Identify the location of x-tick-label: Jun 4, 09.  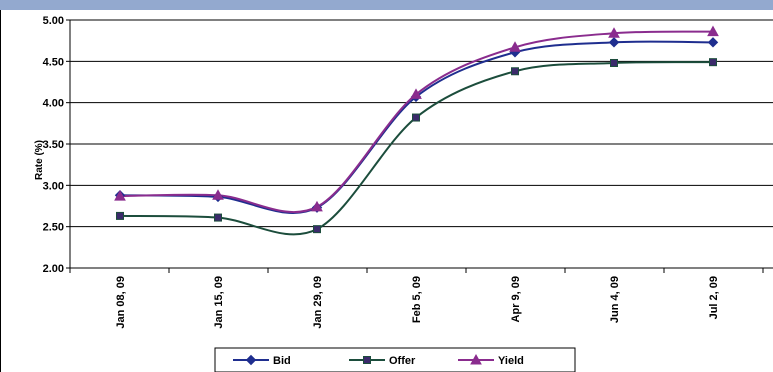
(615, 299).